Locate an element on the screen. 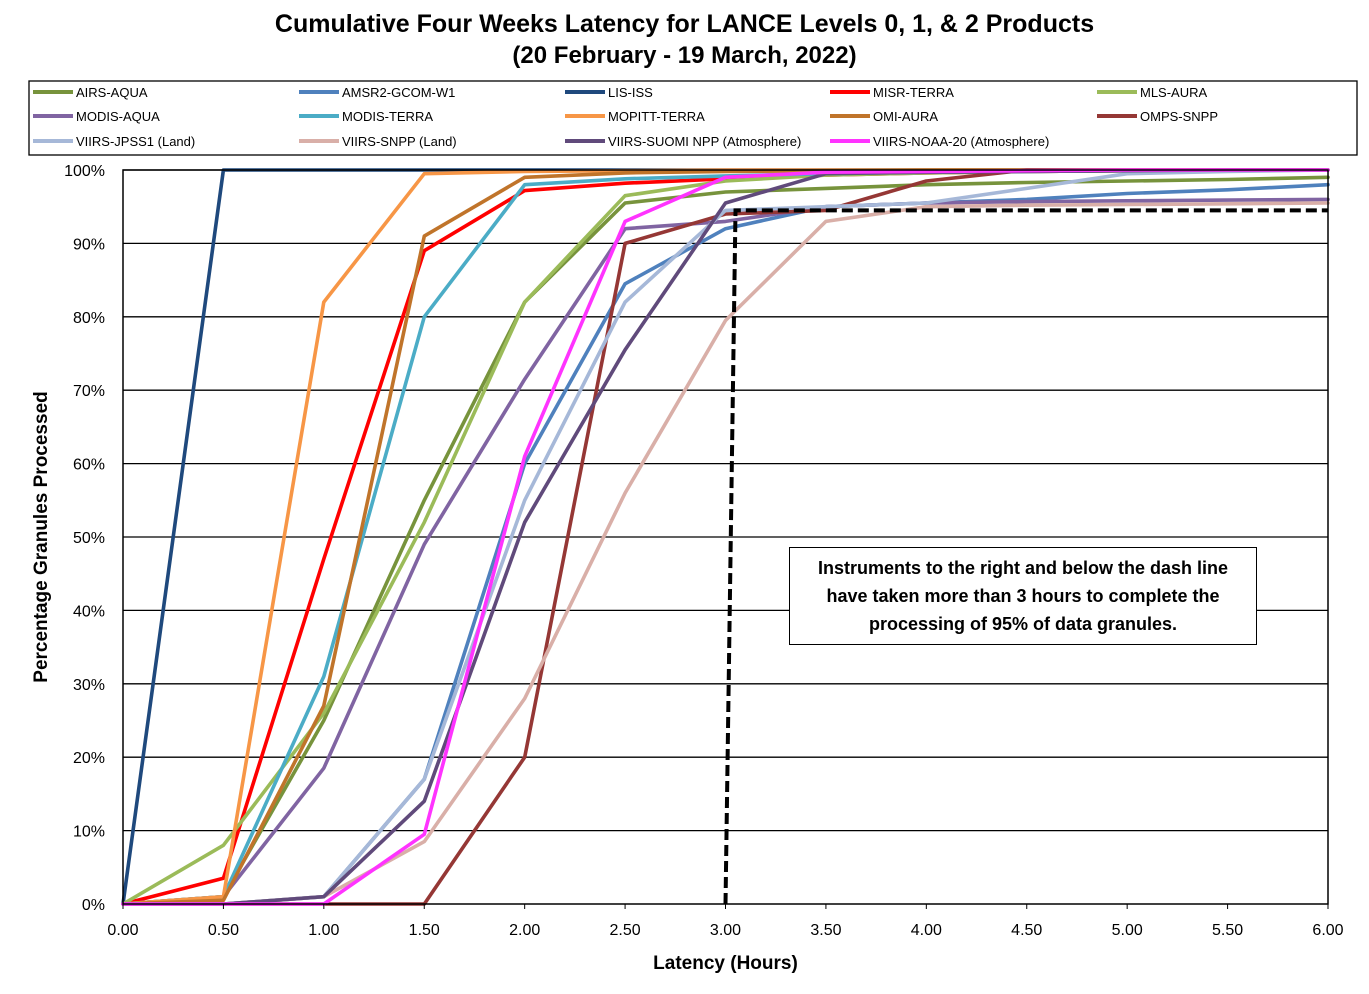 Image resolution: width=1369 pixels, height=994 pixels. y-tick-label: 0% is located at coordinates (93, 905).